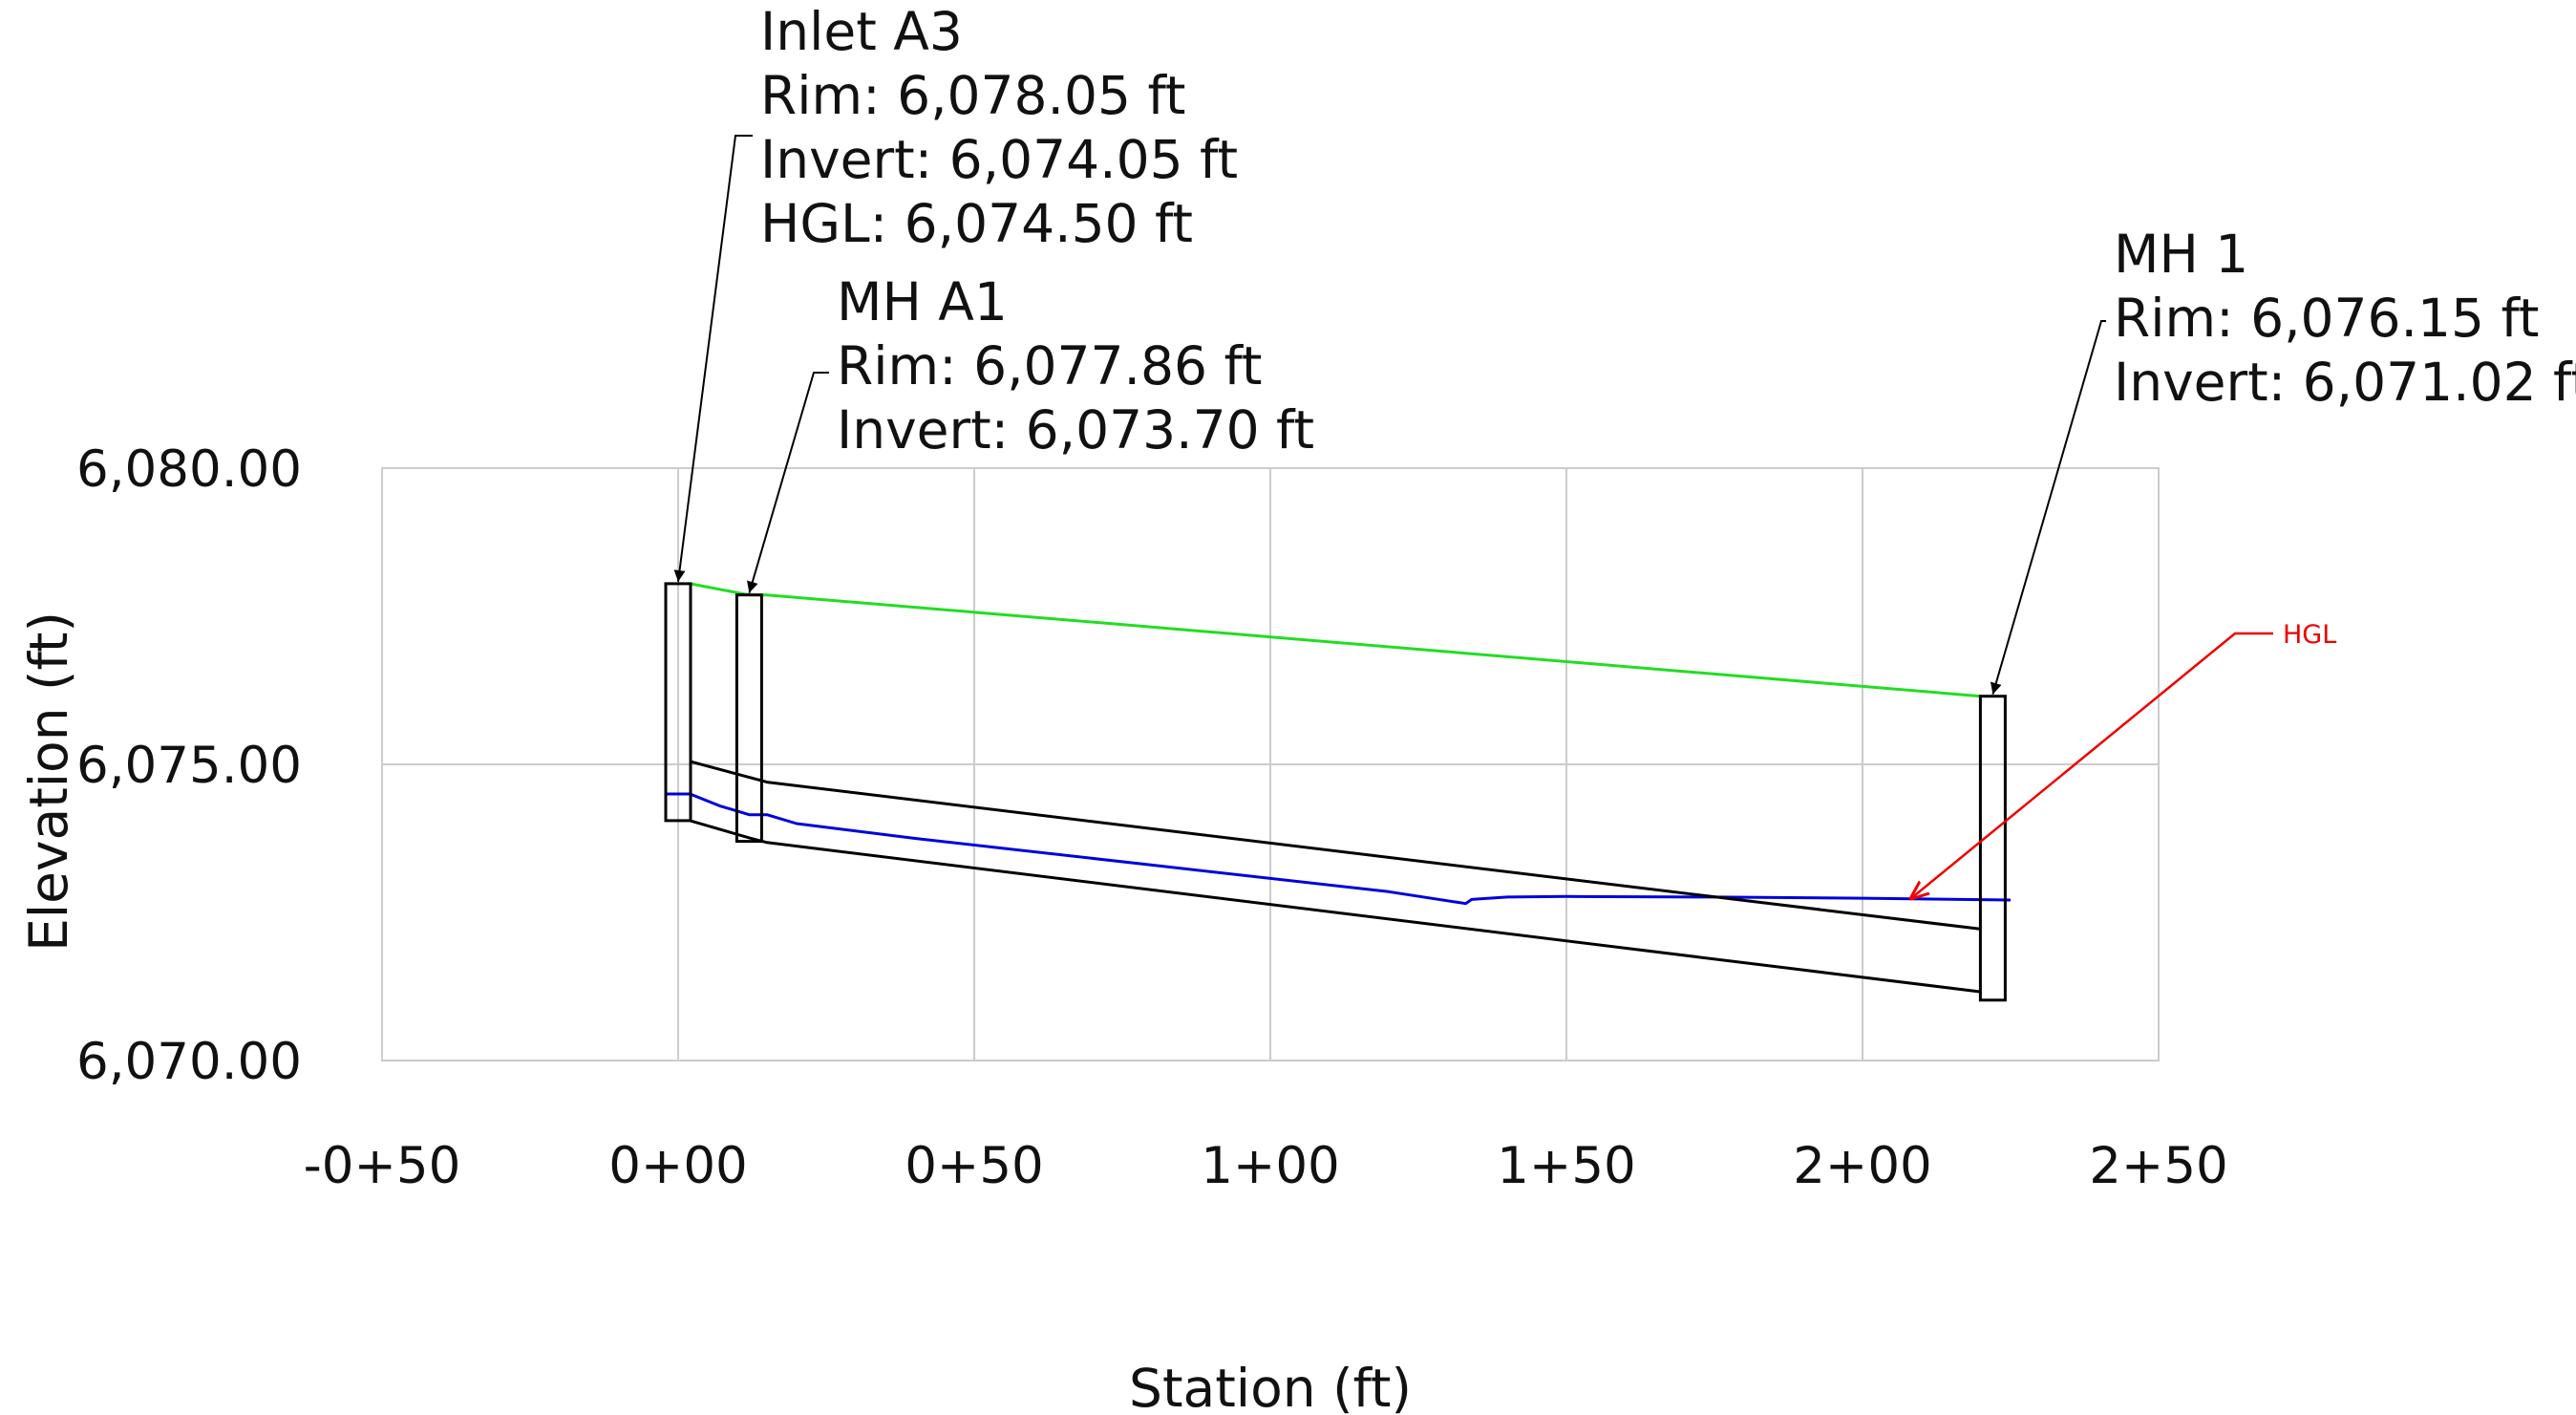 This screenshot has width=2576, height=1415. What do you see at coordinates (861, 31) in the screenshot?
I see `callout-title: Inlet A3` at bounding box center [861, 31].